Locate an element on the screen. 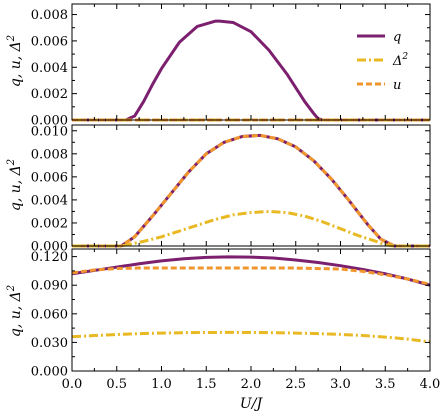 The image size is (441, 415). x-tick-label-2: 1.0 is located at coordinates (161, 384).